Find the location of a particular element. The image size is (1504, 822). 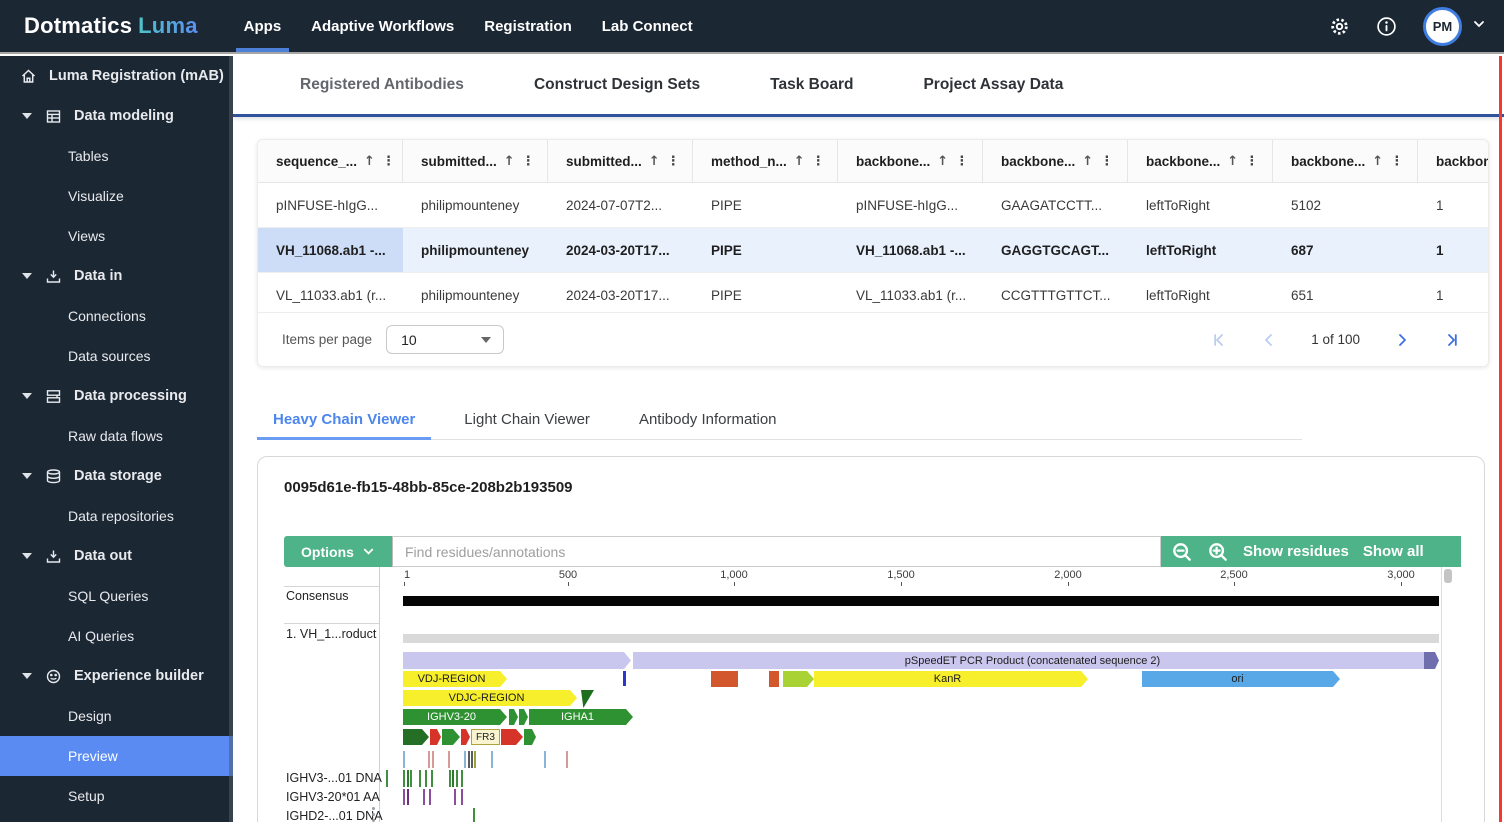

next-page-icon is located at coordinates (1402, 340).